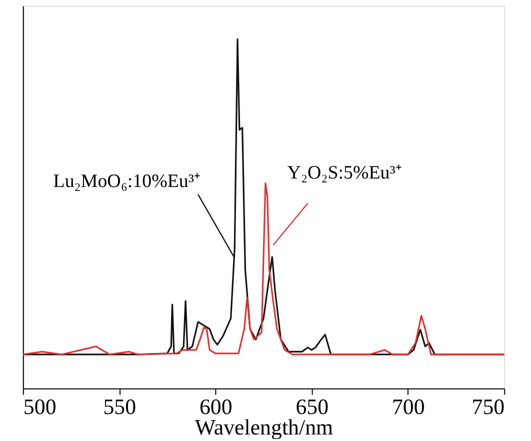 The width and height of the screenshot is (531, 441). Describe the element at coordinates (488, 406) in the screenshot. I see `x-tick-label: 750` at that location.